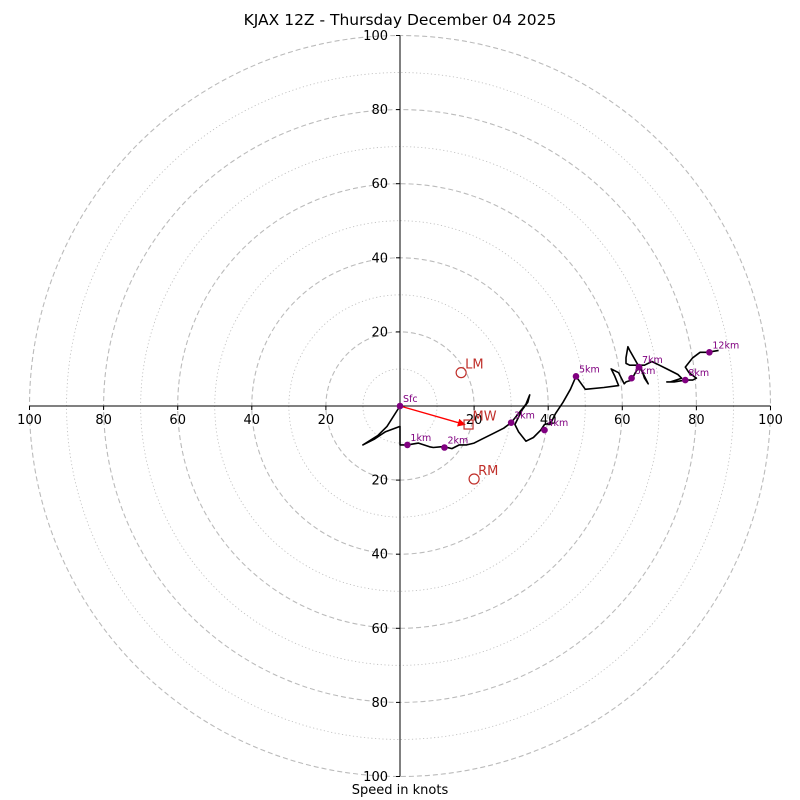  What do you see at coordinates (457, 440) in the screenshot?
I see `height-label-2km: 2km` at bounding box center [457, 440].